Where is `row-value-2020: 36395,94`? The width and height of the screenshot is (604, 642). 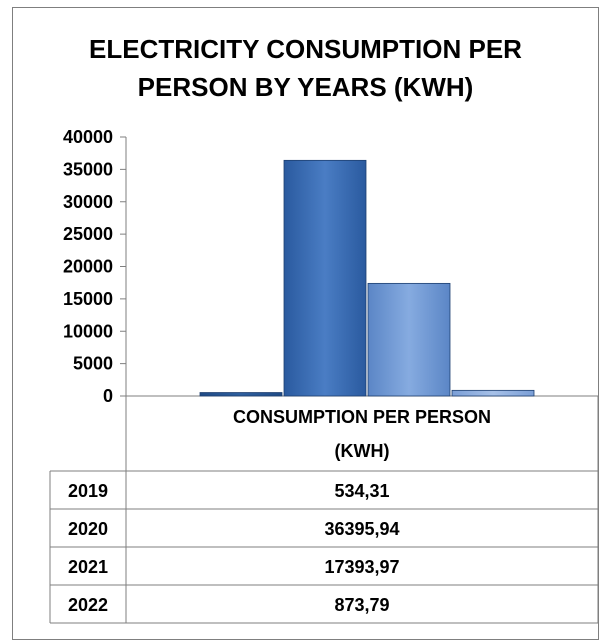 row-value-2020: 36395,94 is located at coordinates (361, 529).